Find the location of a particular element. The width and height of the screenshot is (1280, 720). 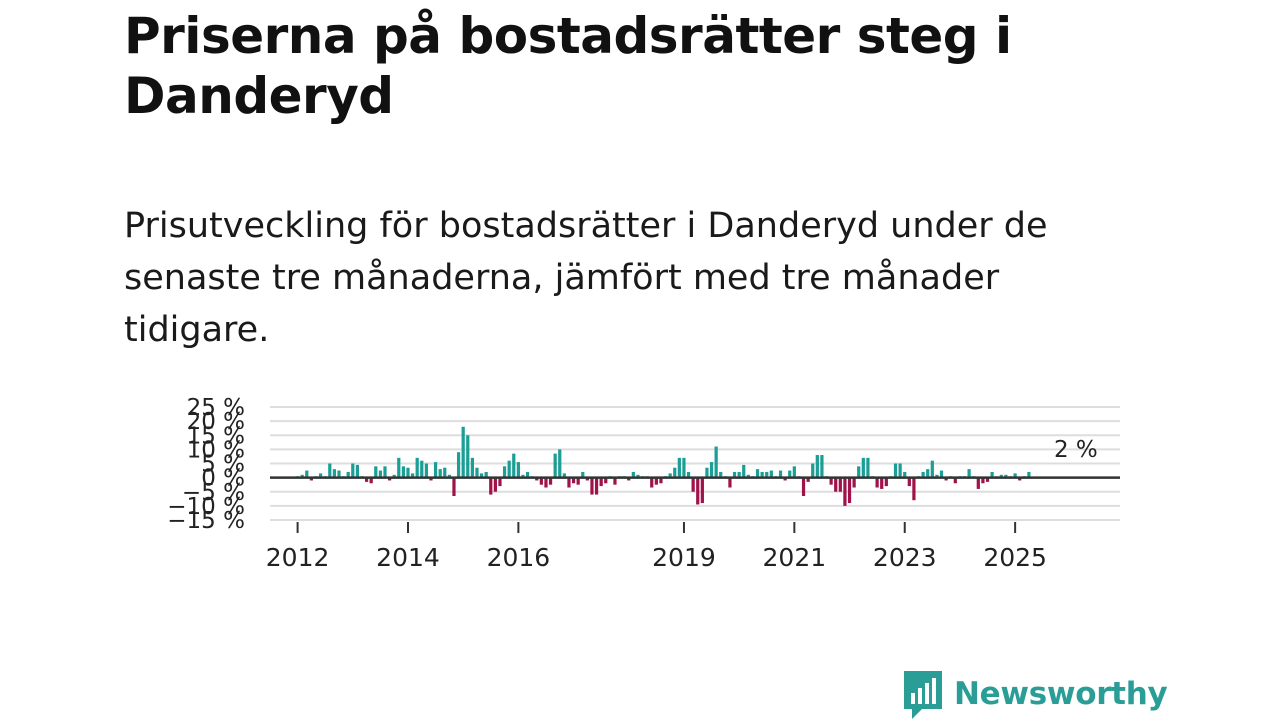

y-tick-label: 0 % is located at coordinates (223, 479).